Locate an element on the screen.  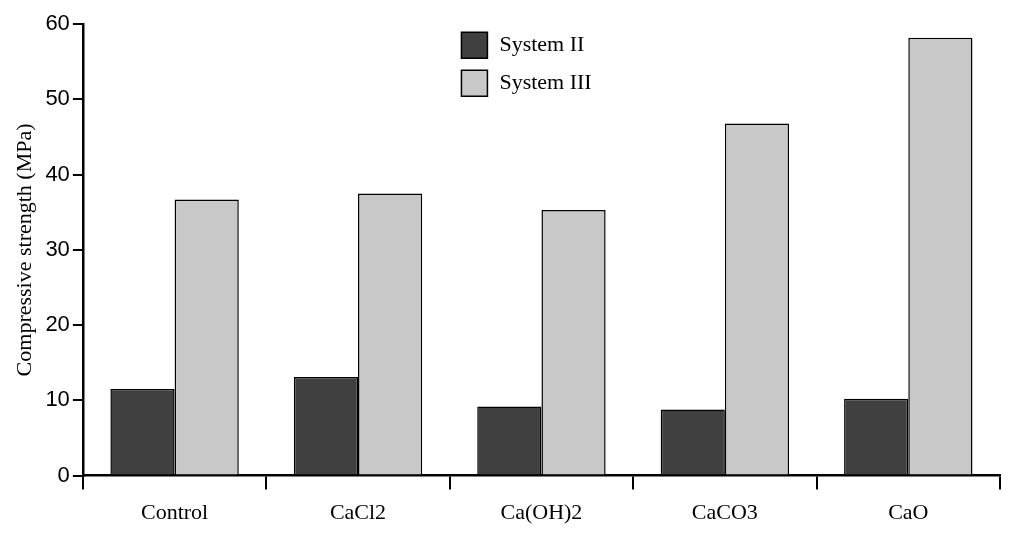
x-tick-label: CaO is located at coordinates (908, 511).